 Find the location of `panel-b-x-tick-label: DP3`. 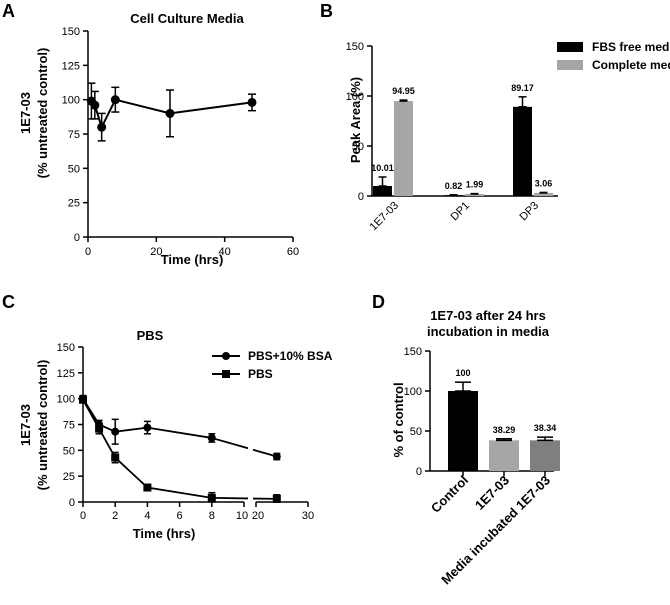

panel-b-x-tick-label: DP3 is located at coordinates (529, 212).